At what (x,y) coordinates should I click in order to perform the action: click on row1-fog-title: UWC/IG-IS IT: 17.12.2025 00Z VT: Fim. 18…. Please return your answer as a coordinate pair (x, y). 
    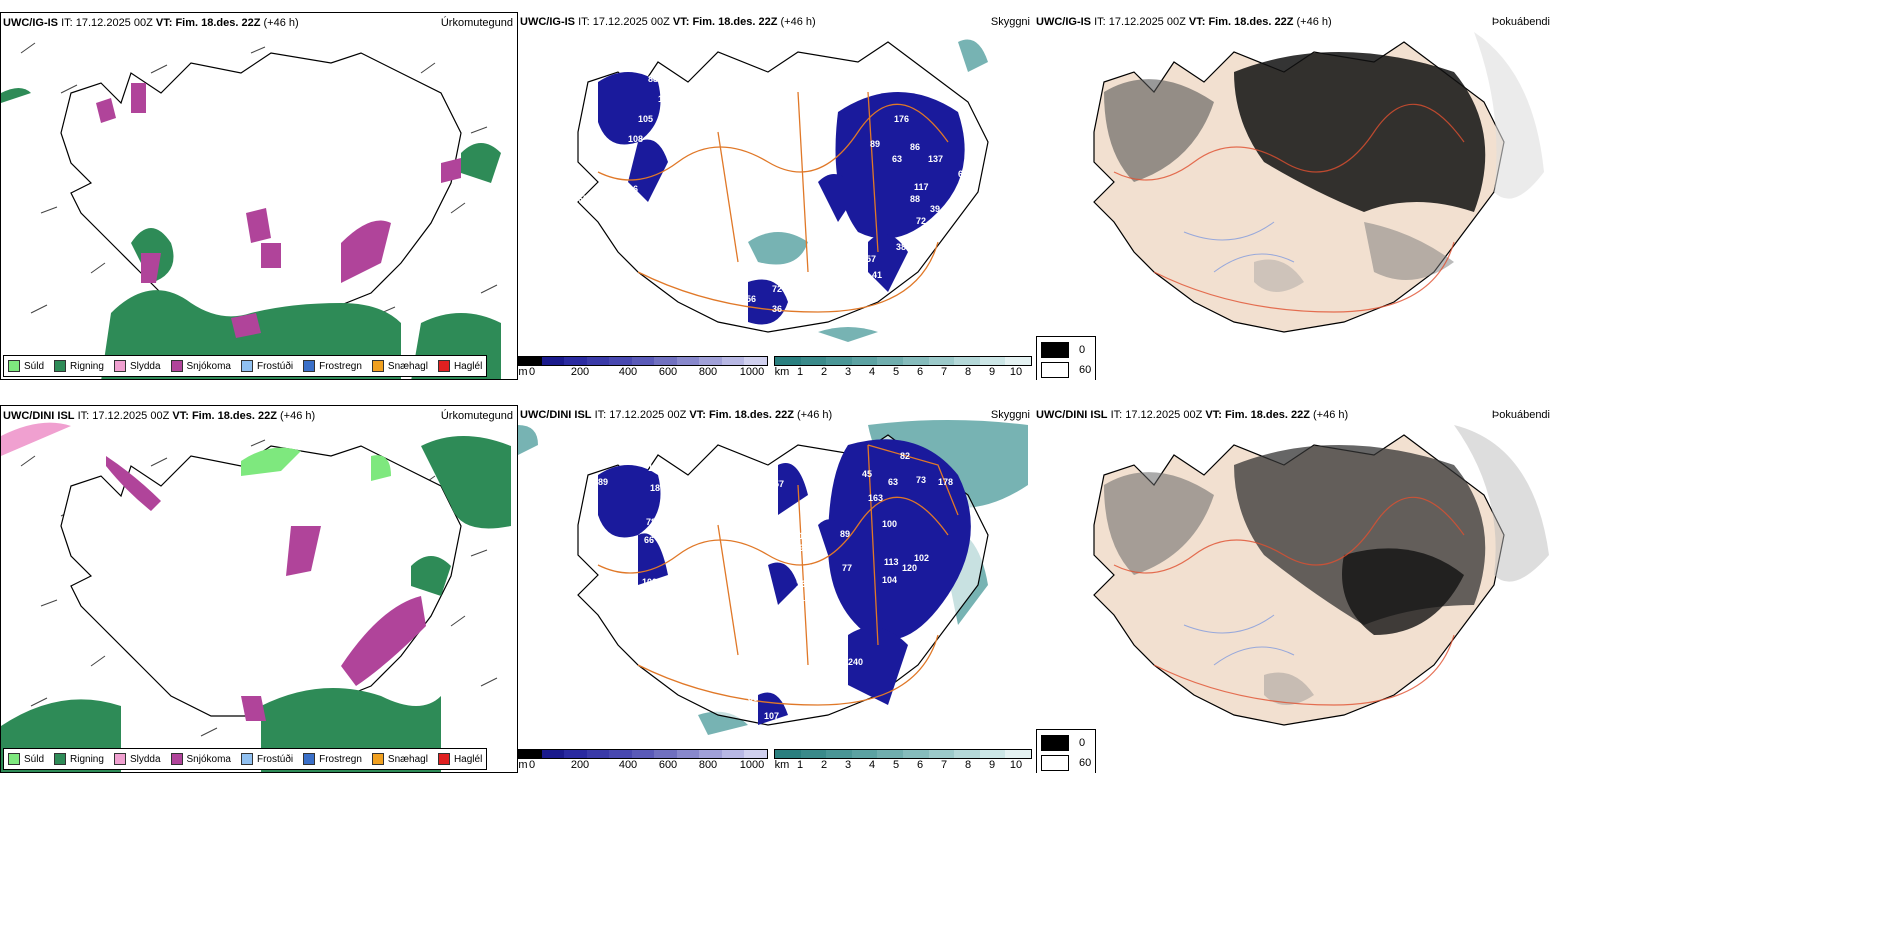
    Looking at the image, I should click on (1184, 22).